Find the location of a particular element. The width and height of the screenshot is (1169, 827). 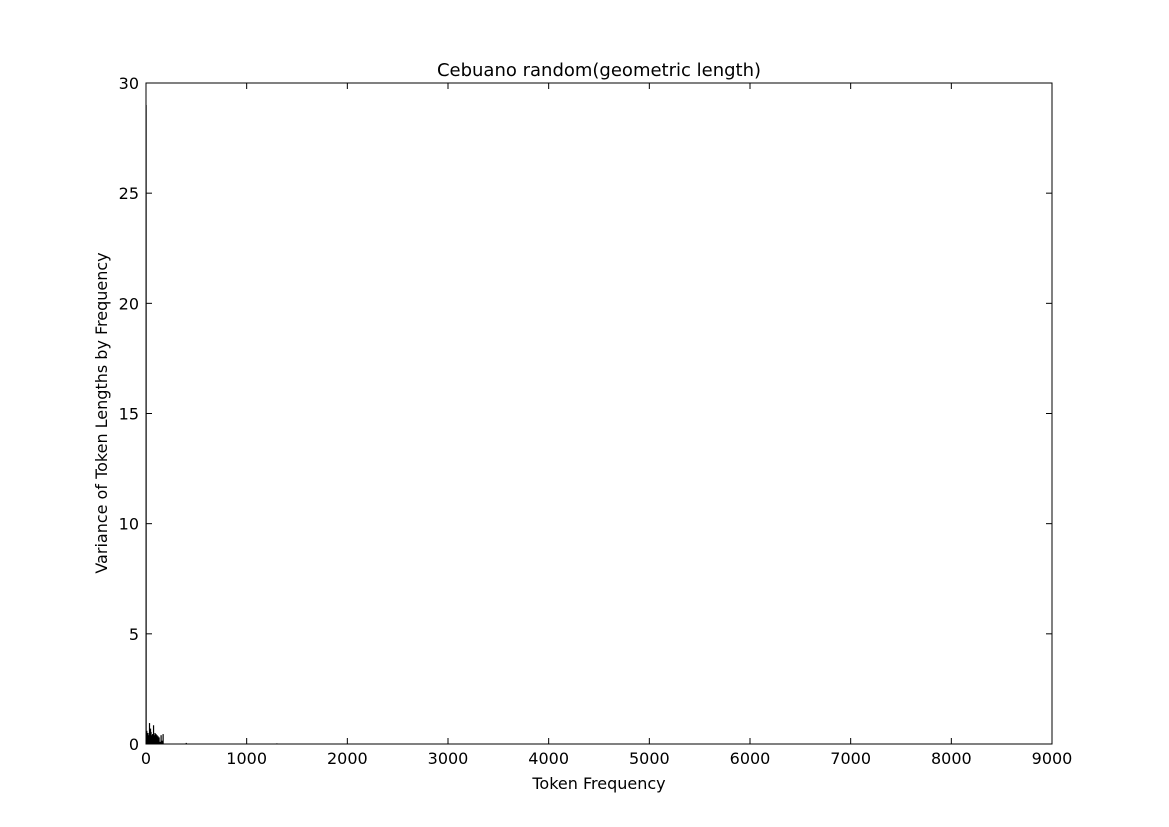

x-tick-label: 6000 is located at coordinates (750, 758).